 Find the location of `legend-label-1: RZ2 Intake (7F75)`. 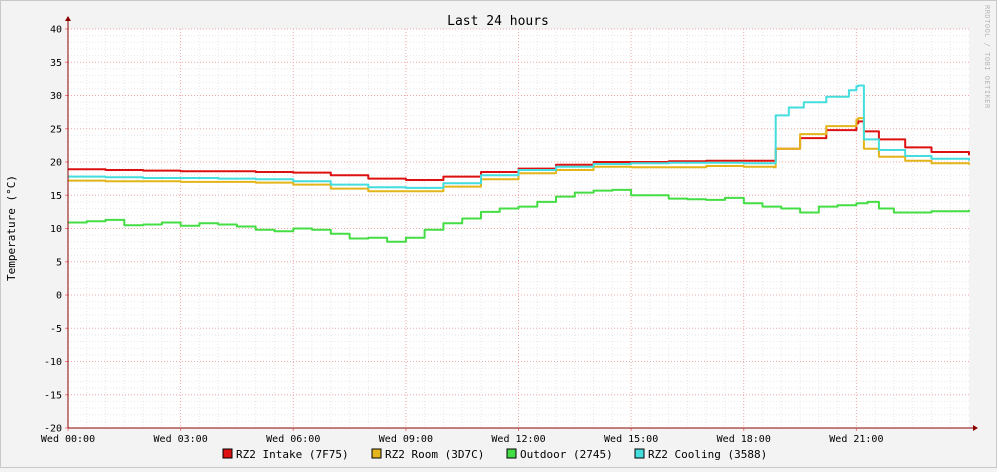

legend-label-1: RZ2 Intake (7F75) is located at coordinates (292, 454).